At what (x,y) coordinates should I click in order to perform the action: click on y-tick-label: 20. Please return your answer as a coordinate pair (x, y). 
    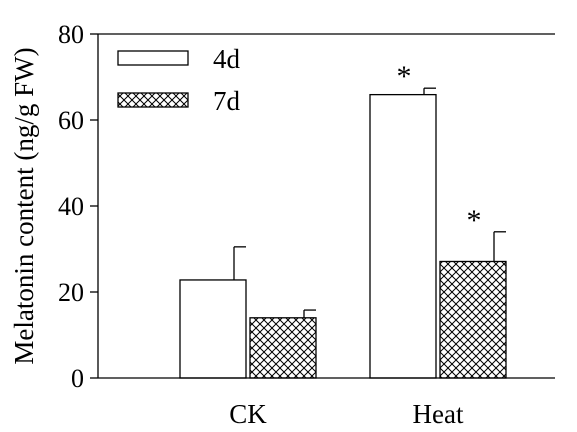
    Looking at the image, I should click on (71, 292).